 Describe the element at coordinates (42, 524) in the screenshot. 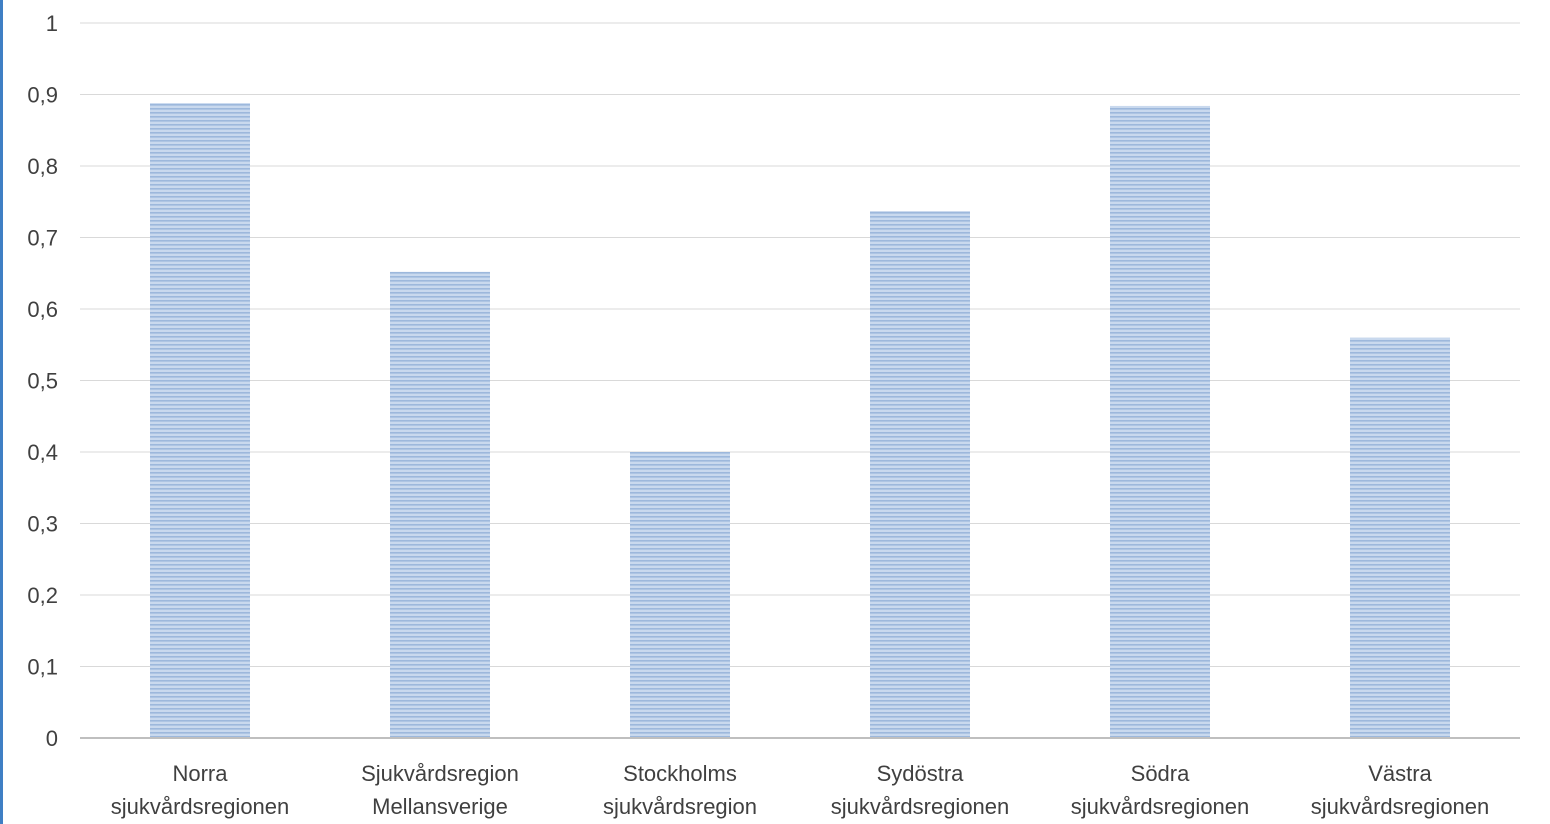

I see `y-tick-label: 0,3` at that location.